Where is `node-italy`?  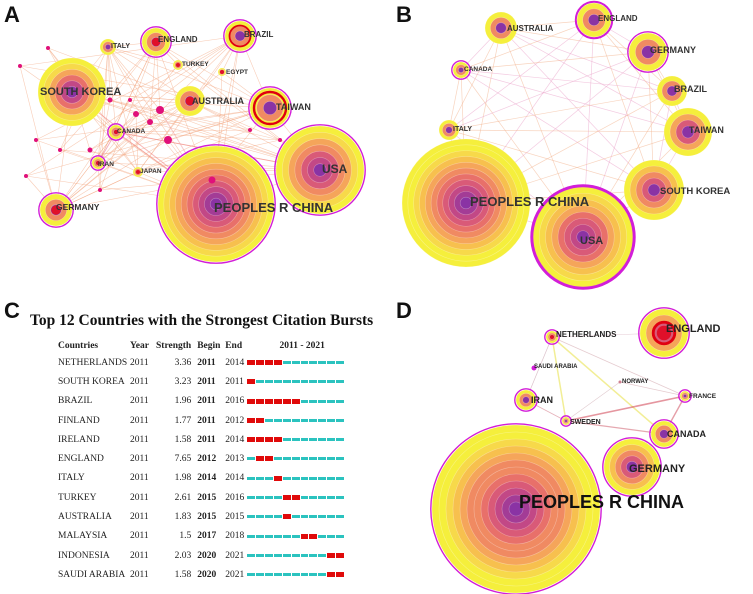
node-italy is located at coordinates (108, 47).